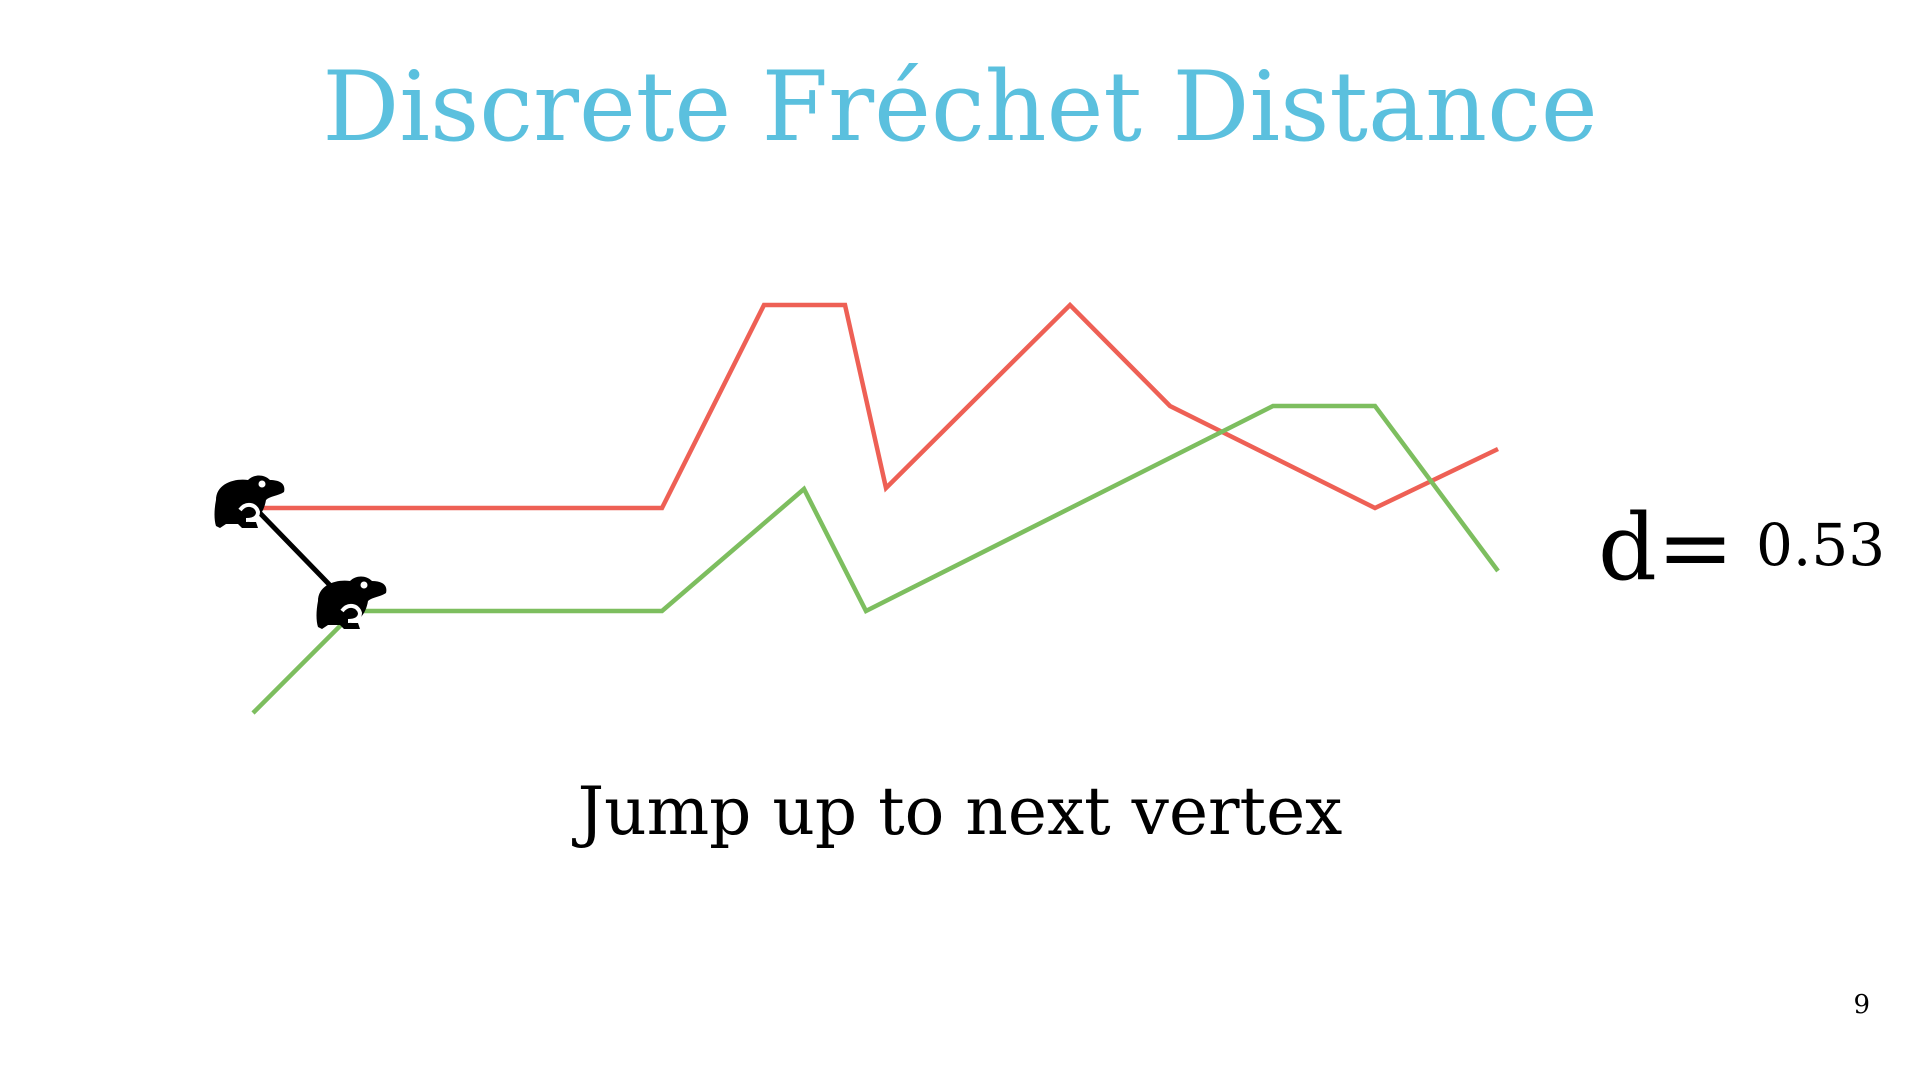 This screenshot has width=1920, height=1080. I want to click on red-curve, so click(877, 406).